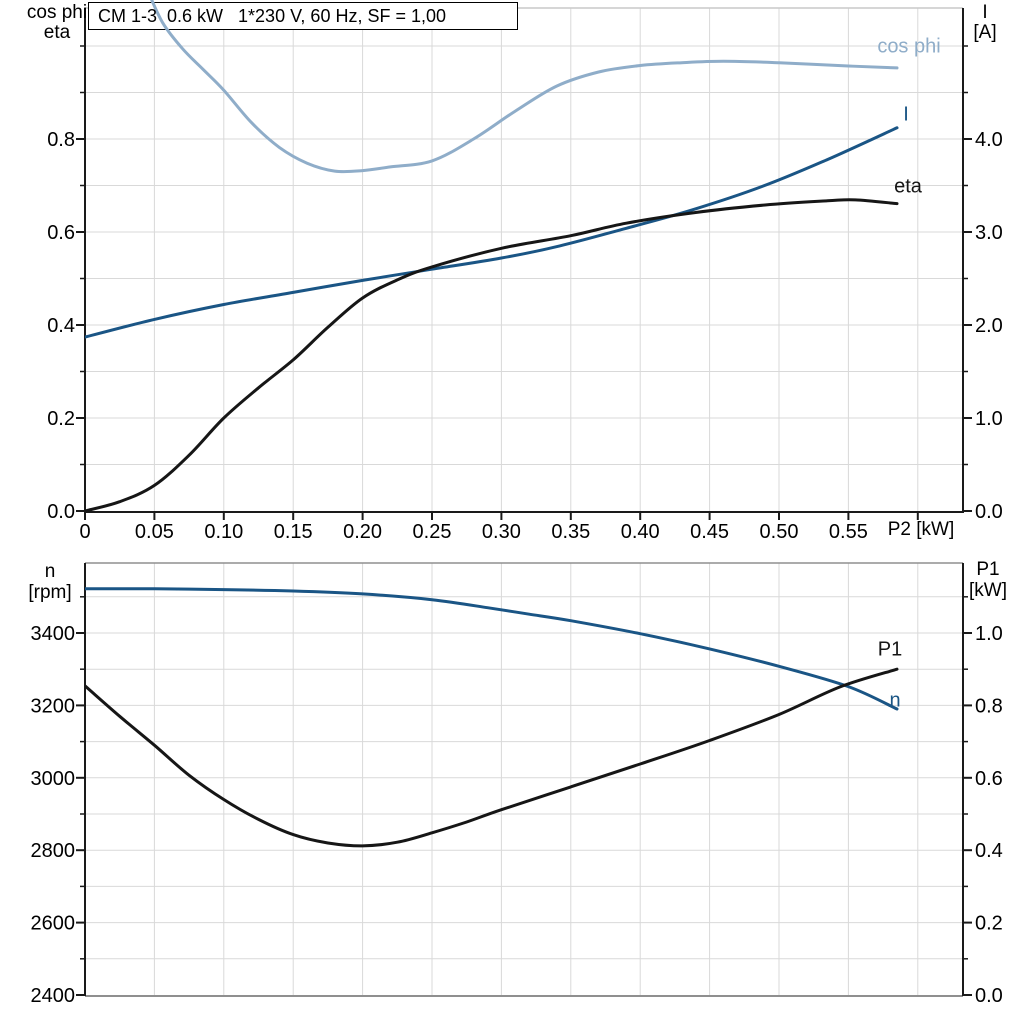 Image resolution: width=1024 pixels, height=1024 pixels. I want to click on right-tick-label: 0.8, so click(989, 706).